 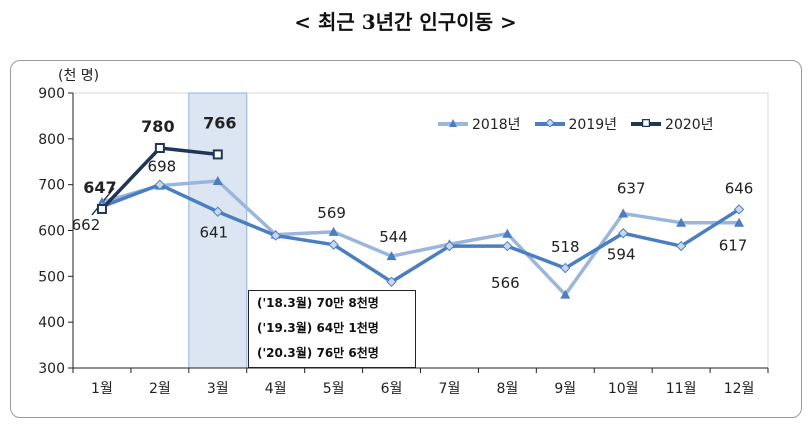 What do you see at coordinates (689, 125) in the screenshot?
I see `legend-label-2020: 2020년` at bounding box center [689, 125].